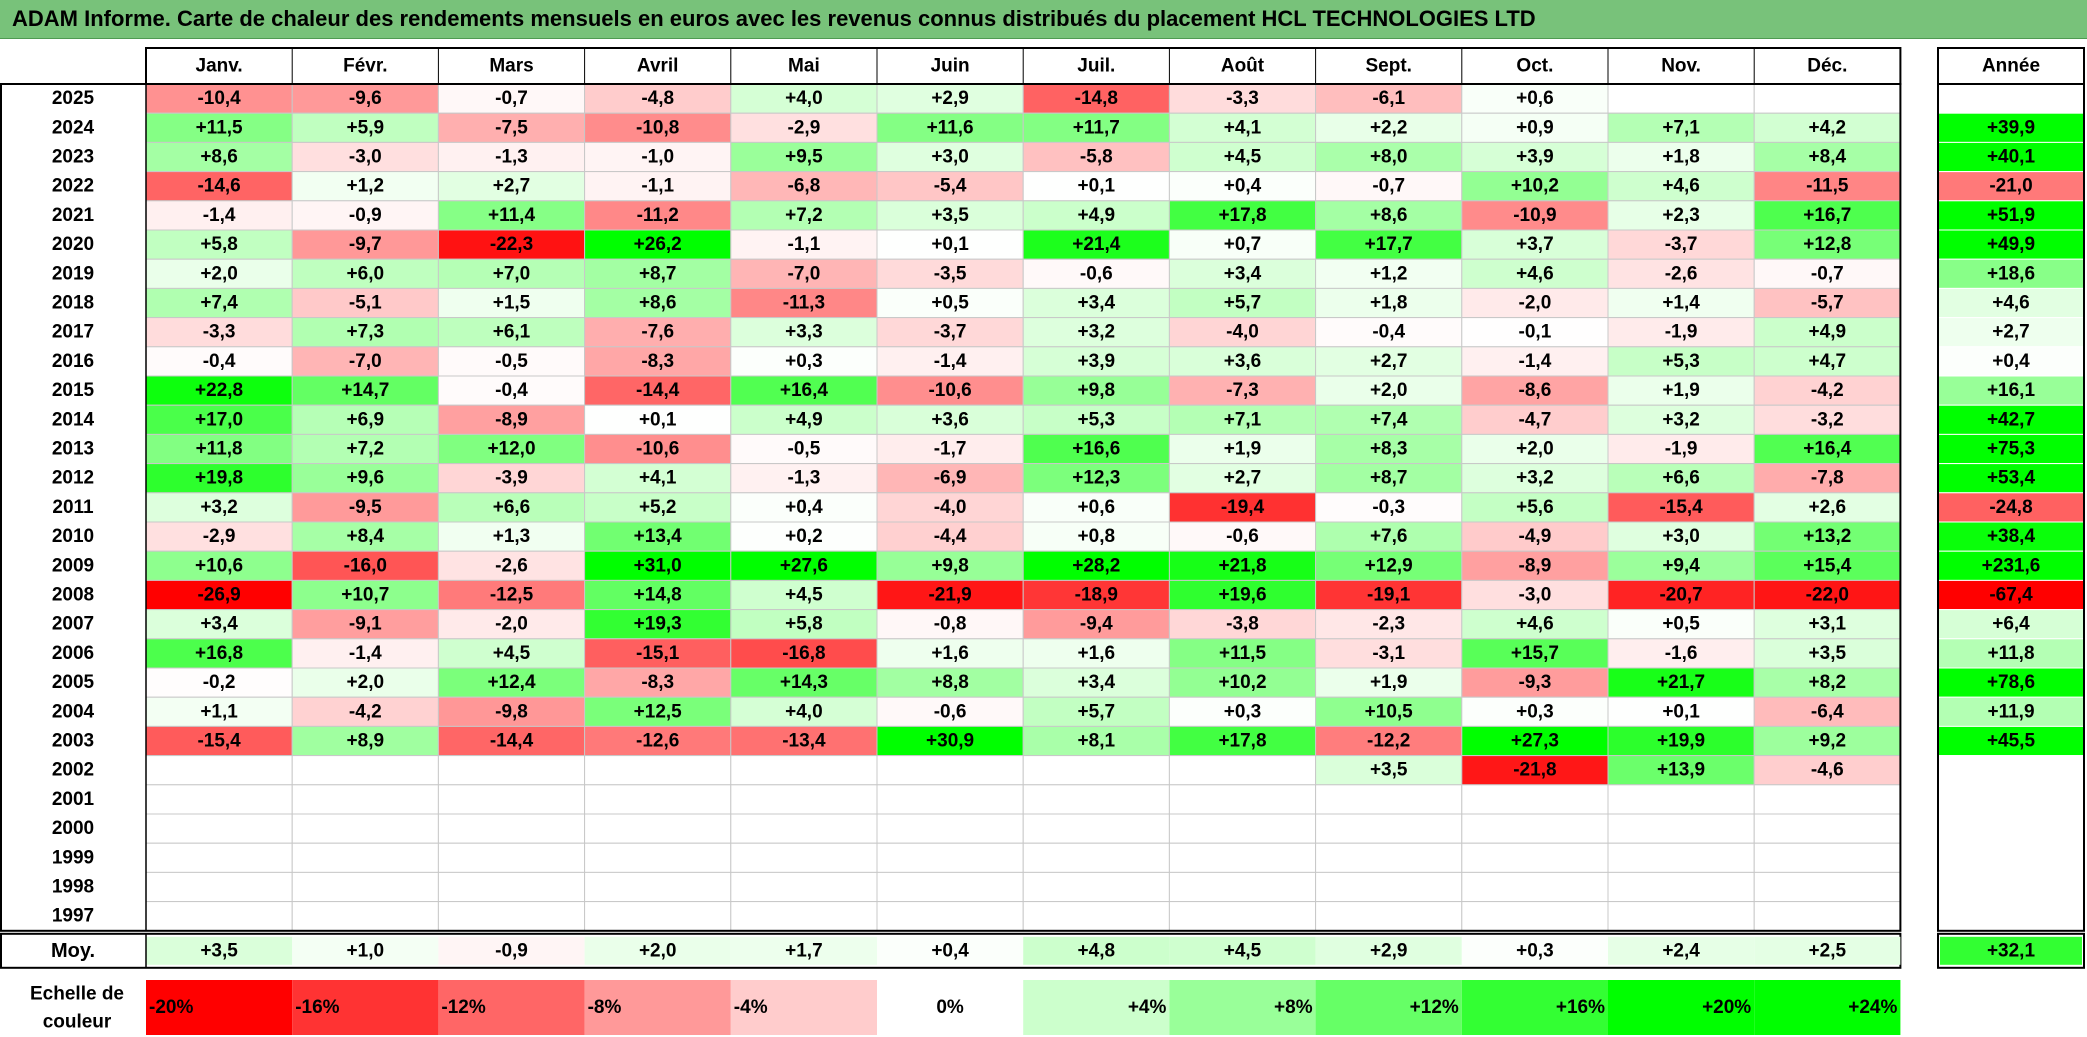 This screenshot has height=1037, width=2087. What do you see at coordinates (1535, 741) in the screenshot?
I see `cell-value: +27,3` at bounding box center [1535, 741].